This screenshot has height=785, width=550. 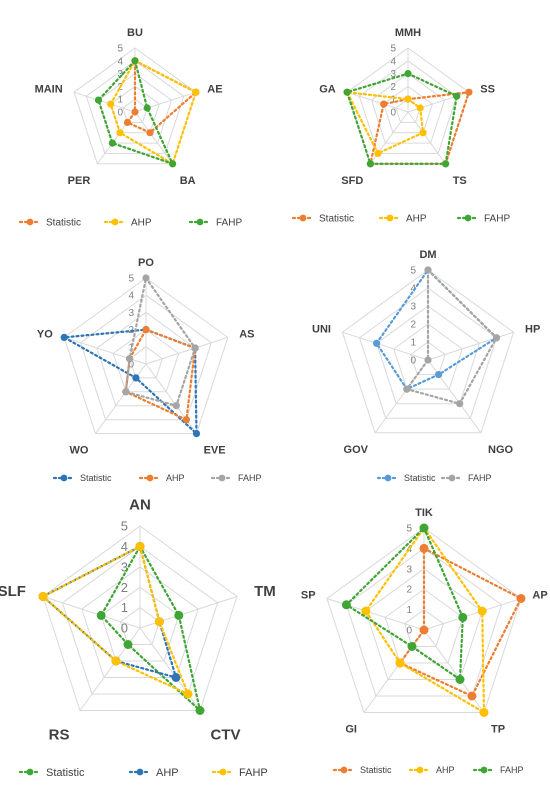 I want to click on data-point-fahp-gi, so click(x=412, y=646).